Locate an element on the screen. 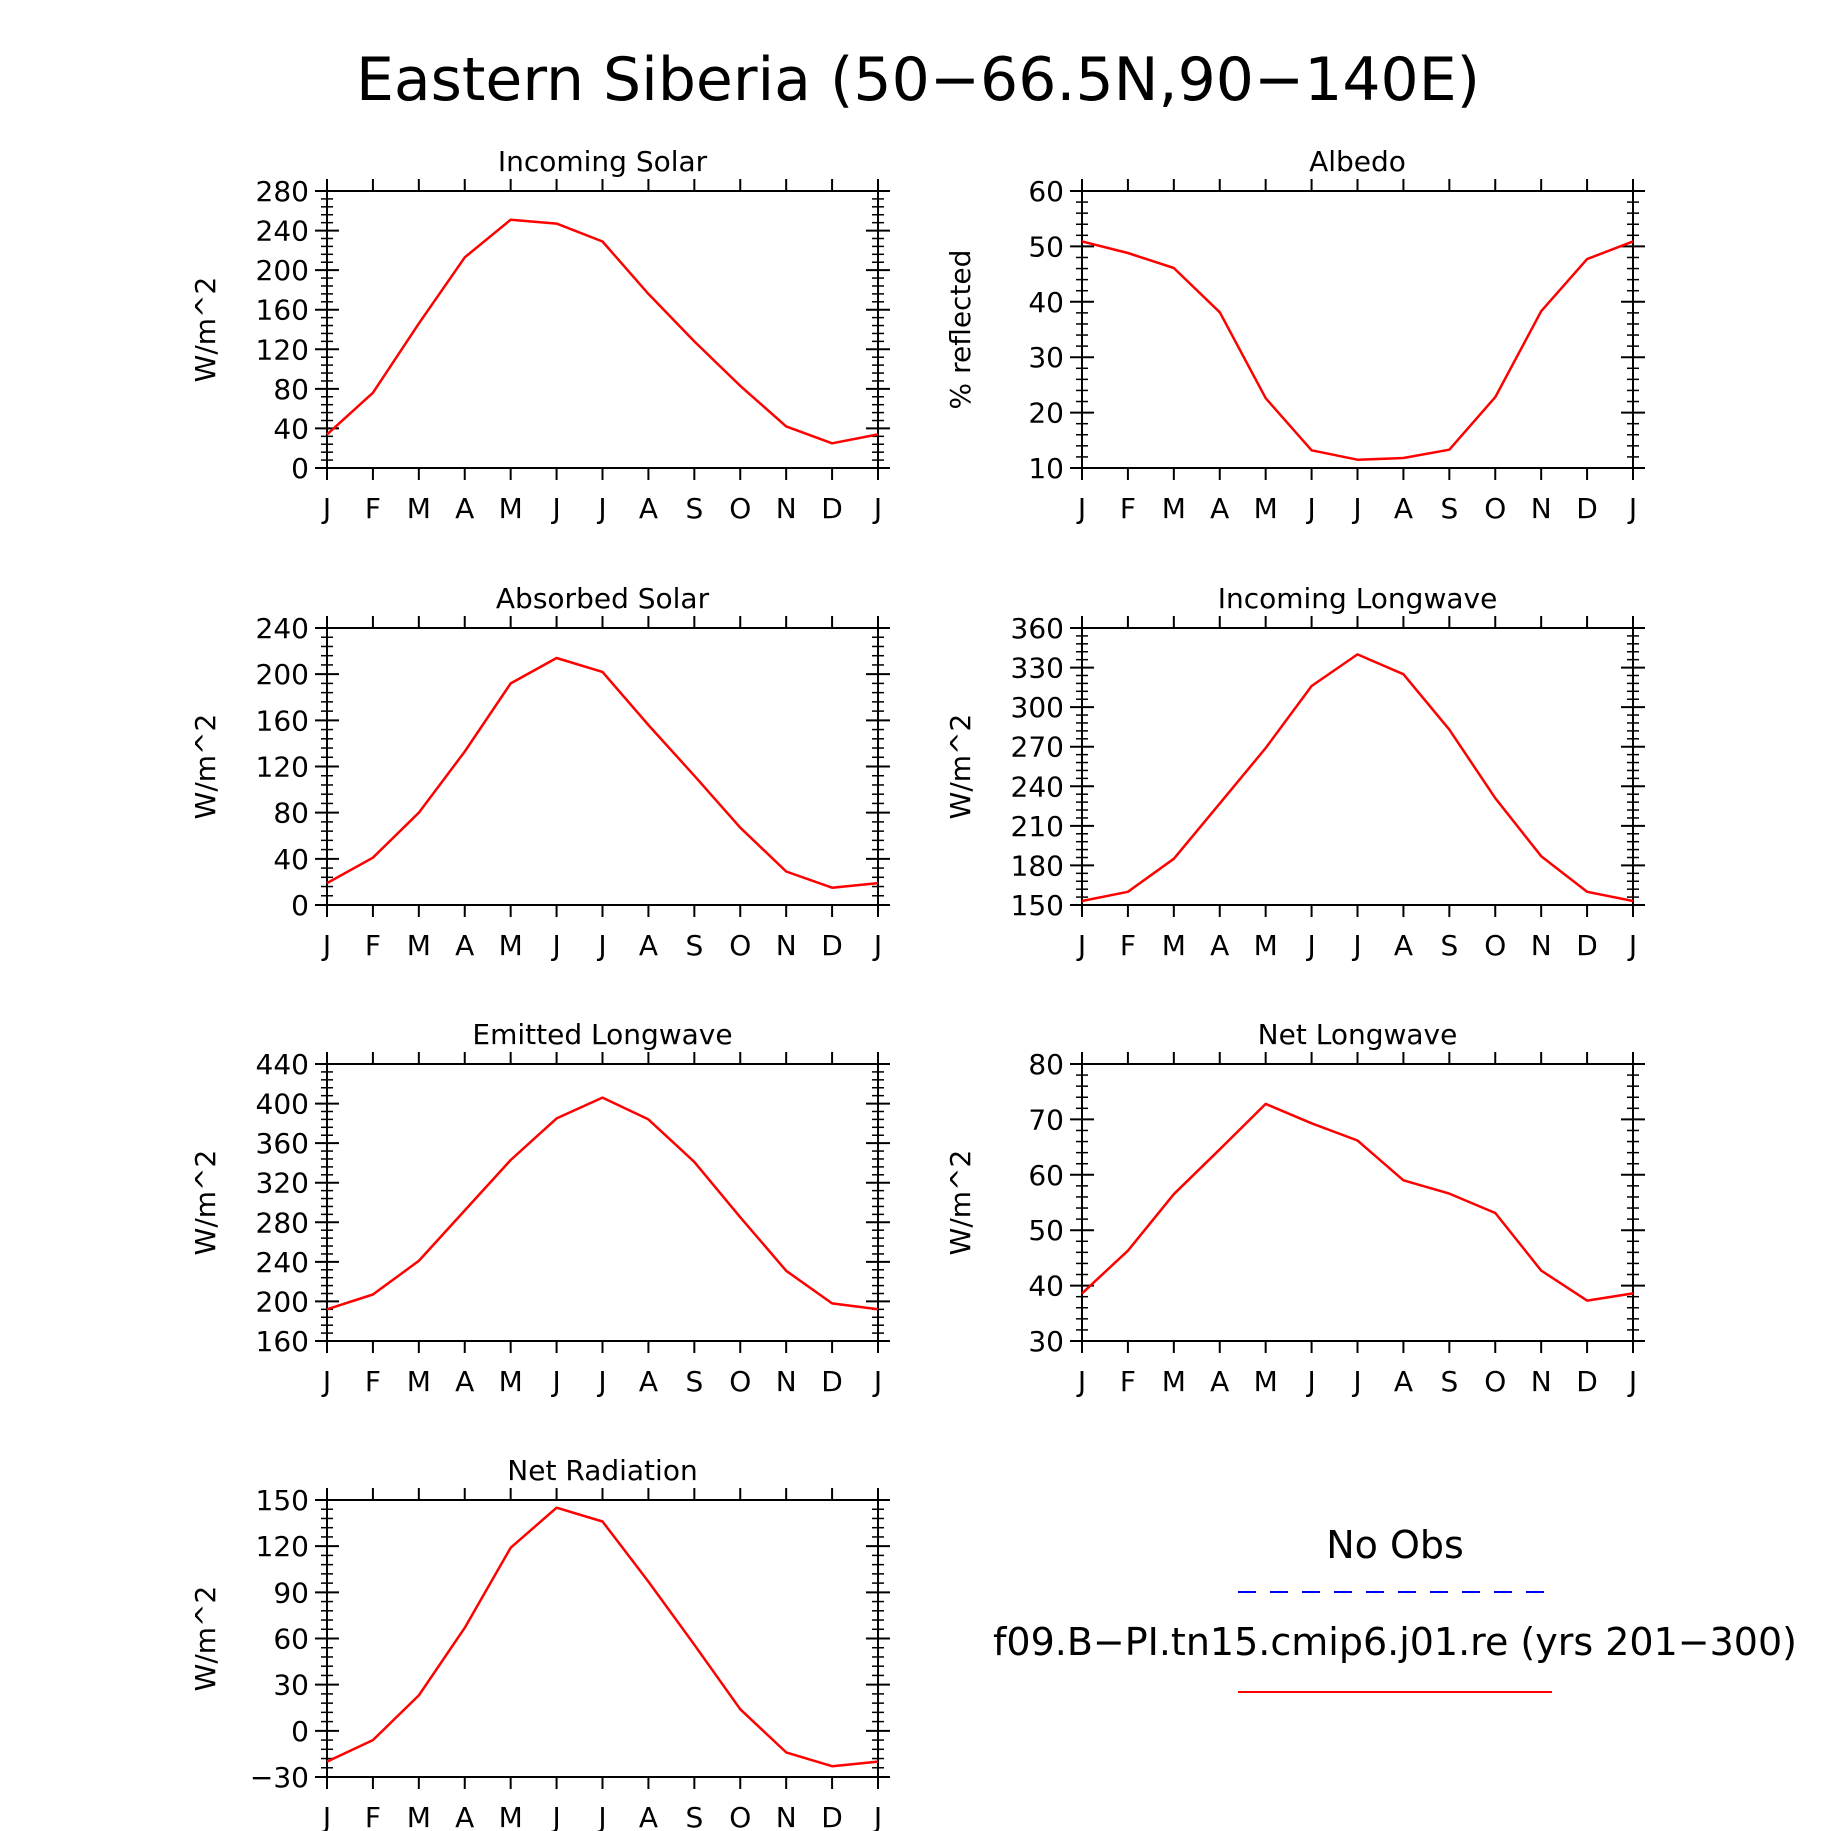  y-tick-label: 320 is located at coordinates (282, 1183).